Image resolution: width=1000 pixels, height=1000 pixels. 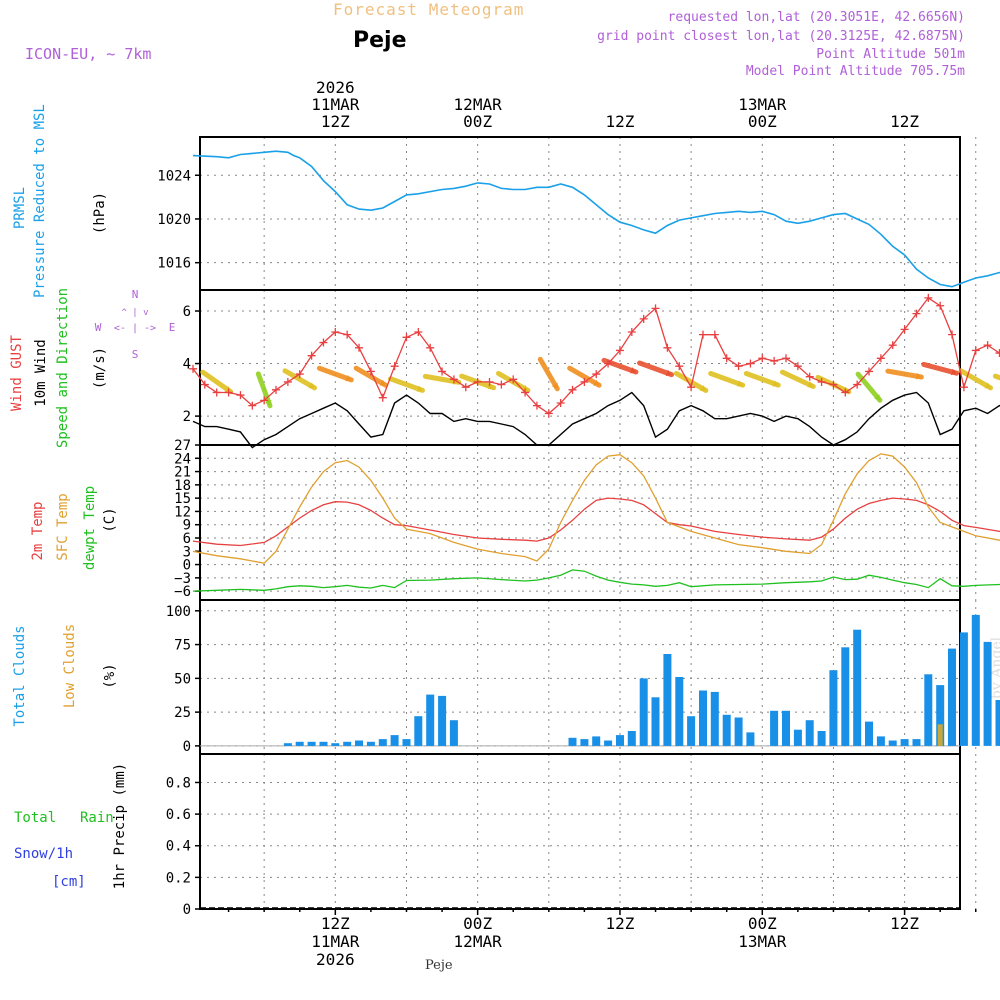 What do you see at coordinates (35, 818) in the screenshot?
I see `total-rain-label: Total` at bounding box center [35, 818].